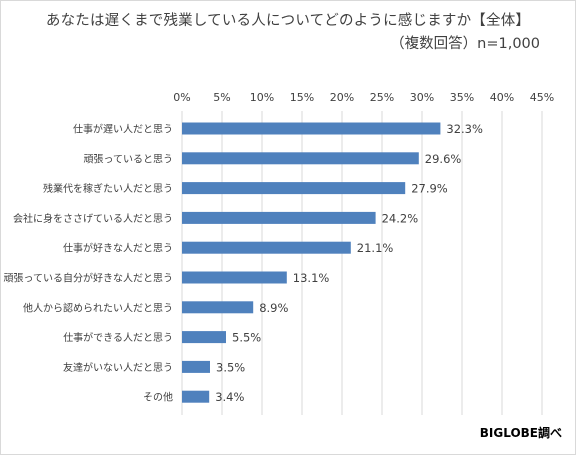 Image resolution: width=576 pixels, height=455 pixels. What do you see at coordinates (502, 97) in the screenshot?
I see `x-tick-label: 40%` at bounding box center [502, 97].